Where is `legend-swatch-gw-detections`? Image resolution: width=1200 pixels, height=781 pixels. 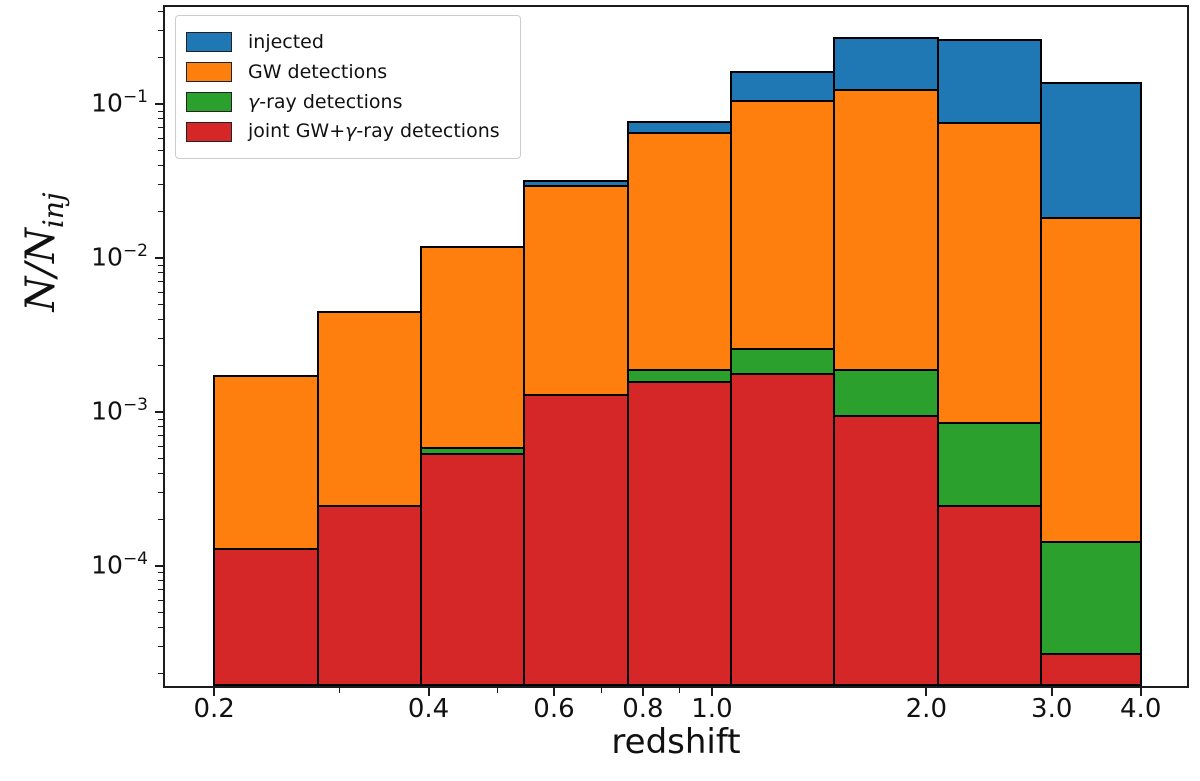 legend-swatch-gw-detections is located at coordinates (209, 72).